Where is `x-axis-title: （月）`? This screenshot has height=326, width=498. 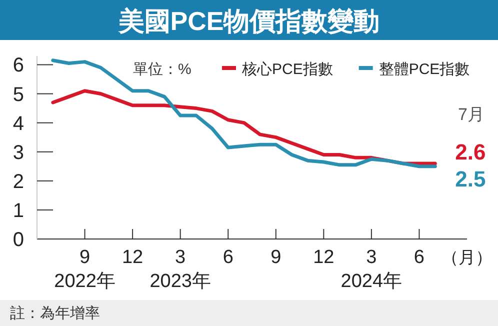
x-axis-title: （月） is located at coordinates (467, 257).